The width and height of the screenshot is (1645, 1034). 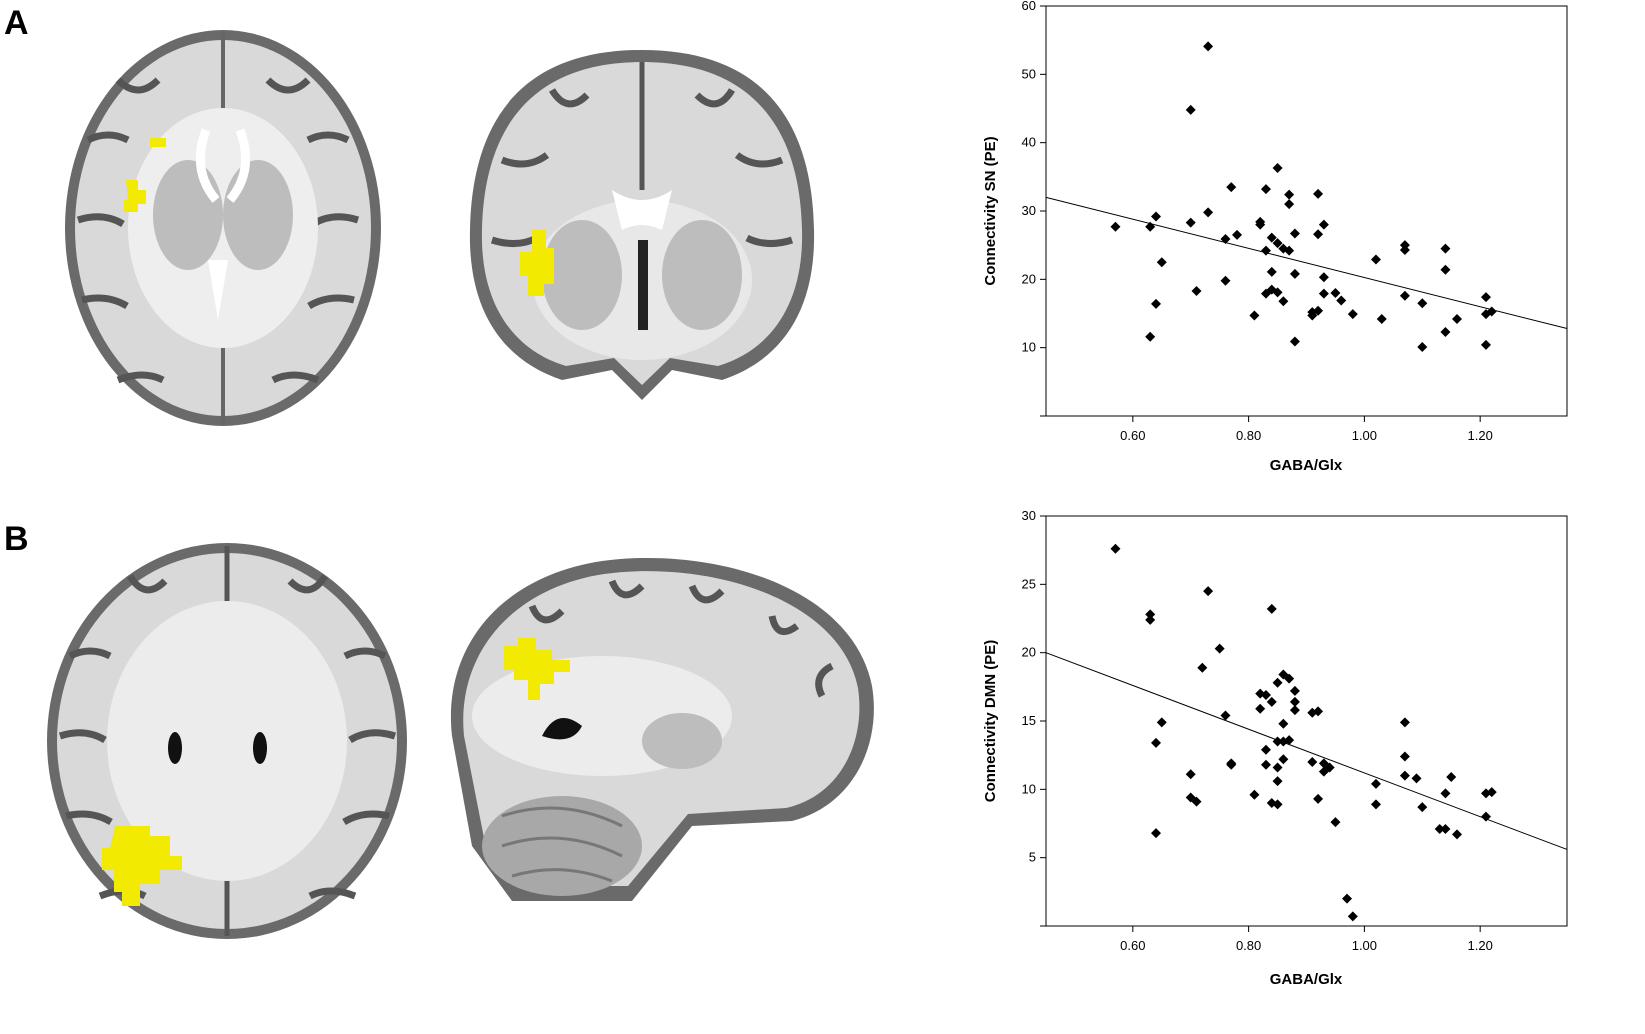 What do you see at coordinates (1029, 516) in the screenshot?
I see `y-tick-label: 30` at bounding box center [1029, 516].